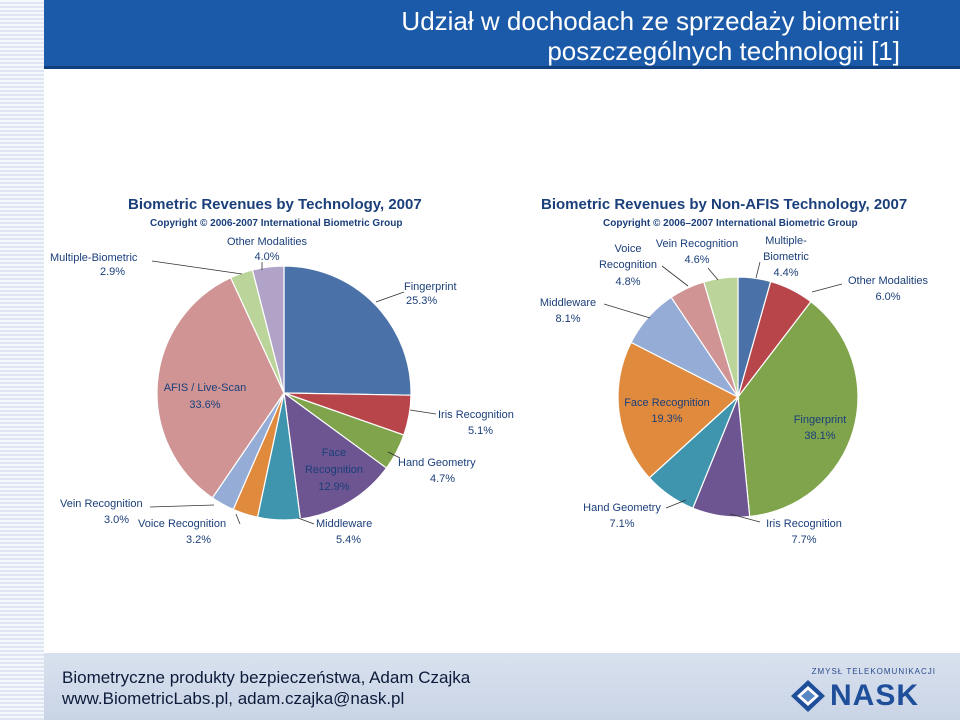 The image size is (960, 720). What do you see at coordinates (333, 487) in the screenshot?
I see `slice-value-face-recognition: 12.9%` at bounding box center [333, 487].